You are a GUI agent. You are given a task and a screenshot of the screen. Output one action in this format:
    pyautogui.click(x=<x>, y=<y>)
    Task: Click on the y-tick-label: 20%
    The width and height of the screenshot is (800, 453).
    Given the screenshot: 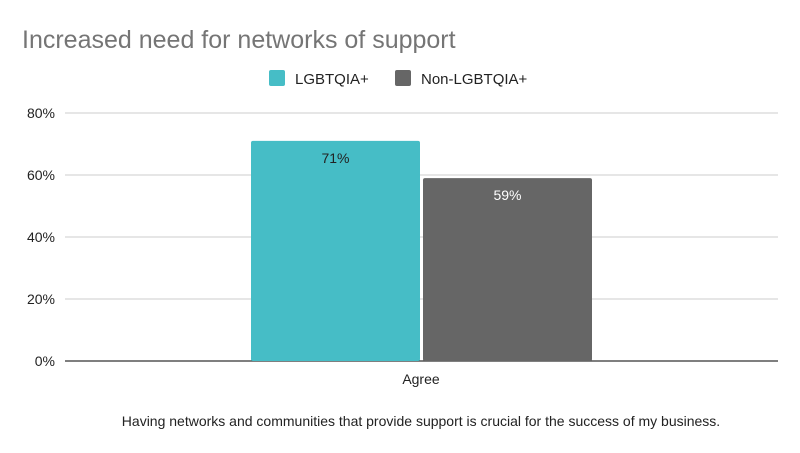 What is the action you would take?
    pyautogui.click(x=41, y=299)
    